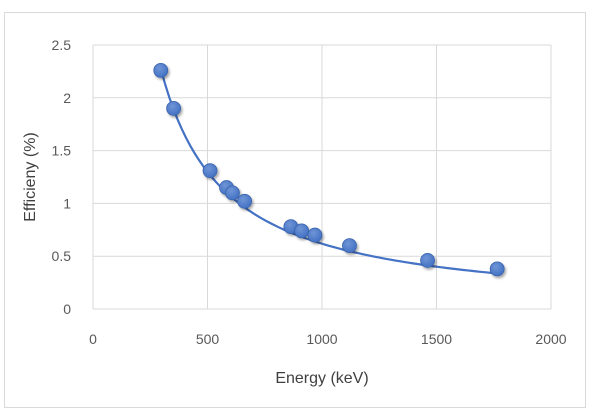 Image resolution: width=600 pixels, height=420 pixels. What do you see at coordinates (321, 378) in the screenshot?
I see `x-axis-title: Energy (keV)` at bounding box center [321, 378].